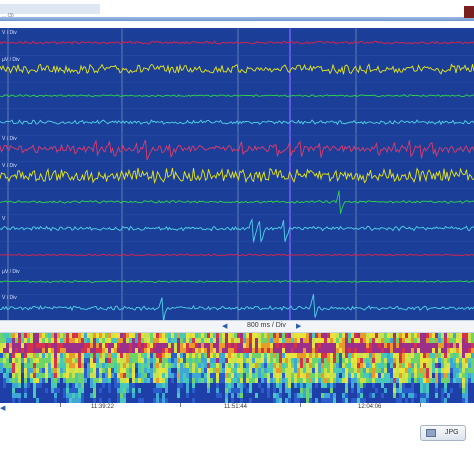  Describe the element at coordinates (237, 368) in the screenshot. I see `density-spectral-array` at that location.